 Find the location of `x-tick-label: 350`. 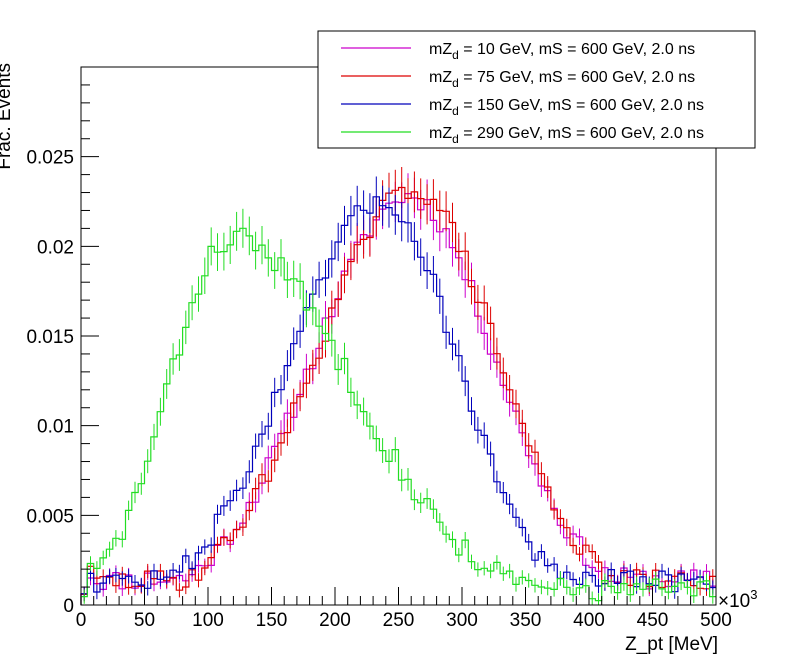

x-tick-label: 350 is located at coordinates (526, 620).